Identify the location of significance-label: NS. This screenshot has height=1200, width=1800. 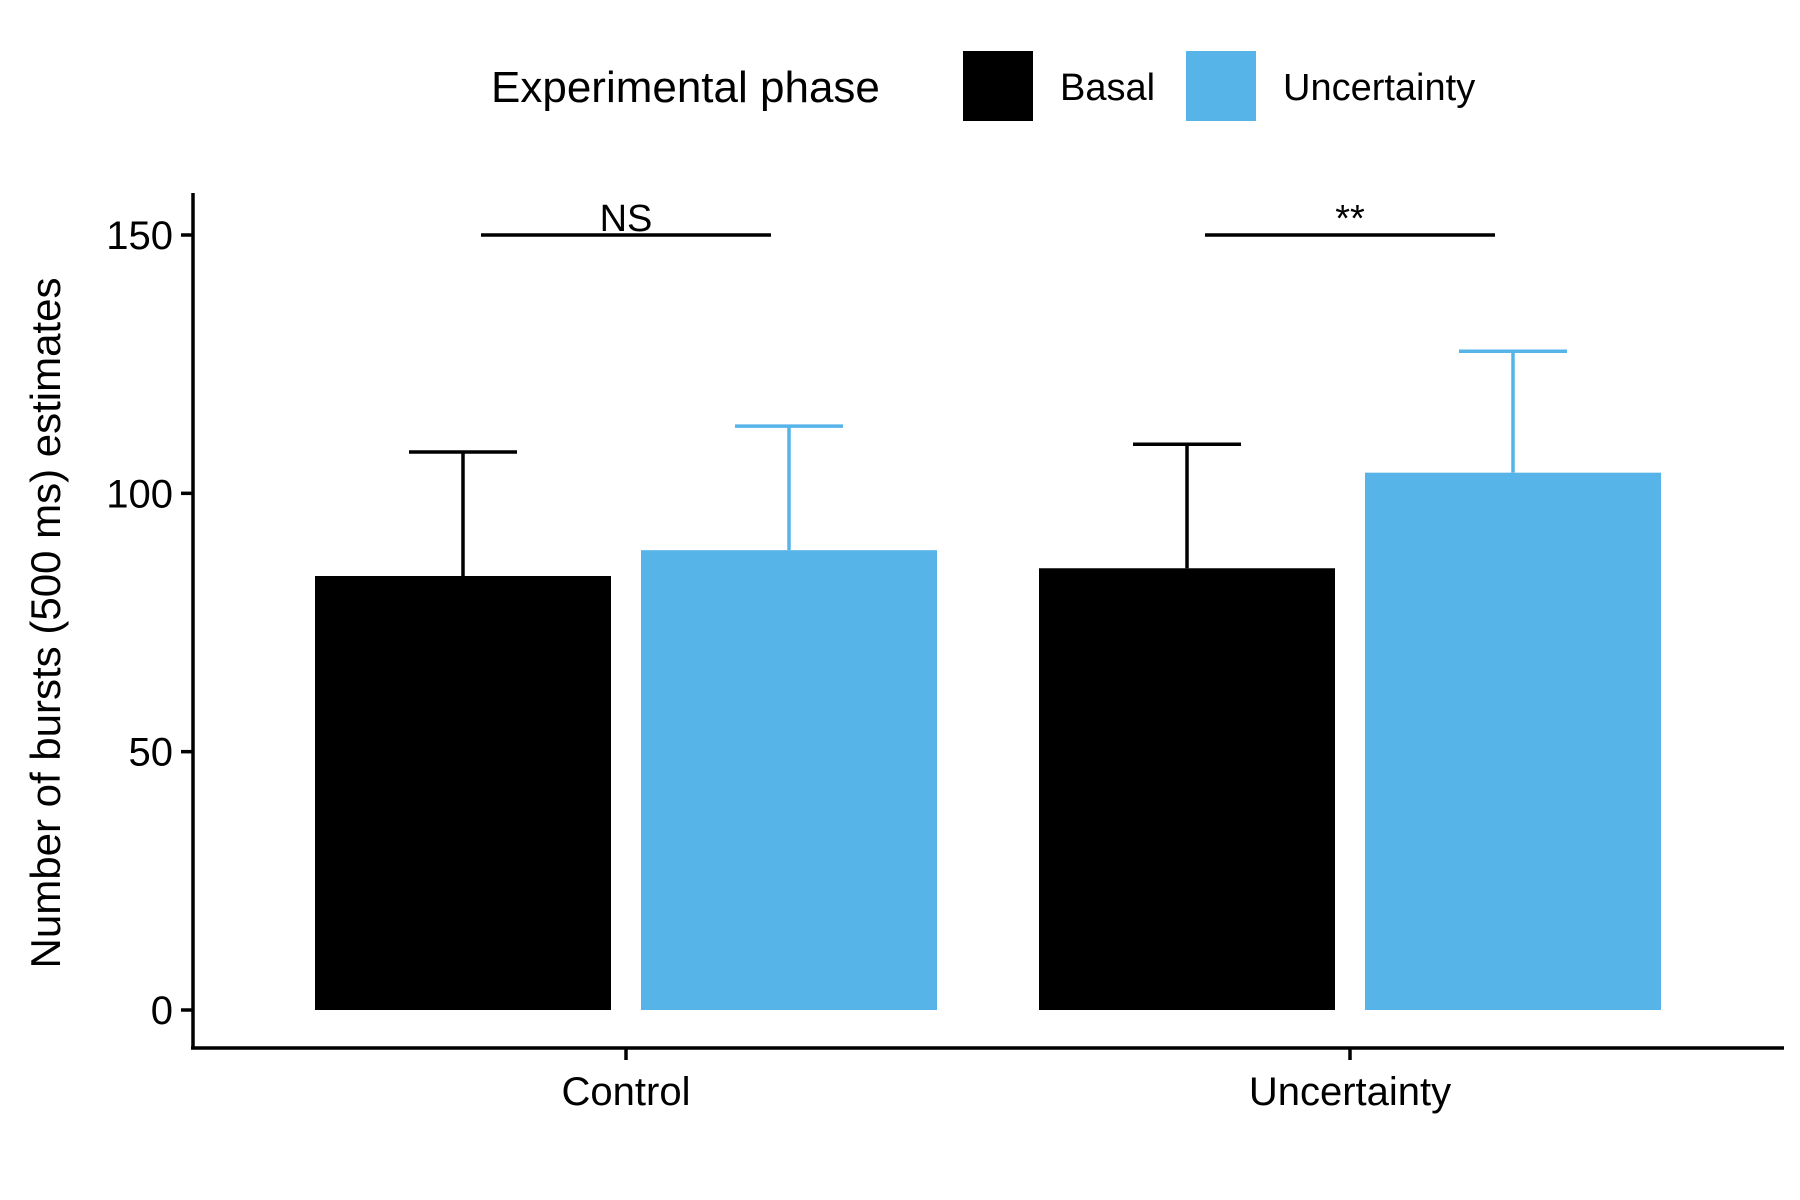
(626, 219).